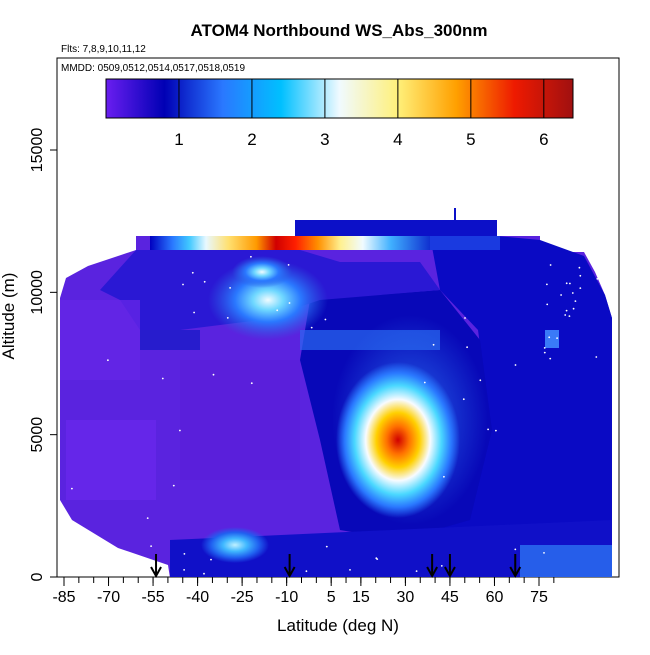 The image size is (650, 655). Describe the element at coordinates (361, 597) in the screenshot. I see `x-tick-label: 15` at that location.